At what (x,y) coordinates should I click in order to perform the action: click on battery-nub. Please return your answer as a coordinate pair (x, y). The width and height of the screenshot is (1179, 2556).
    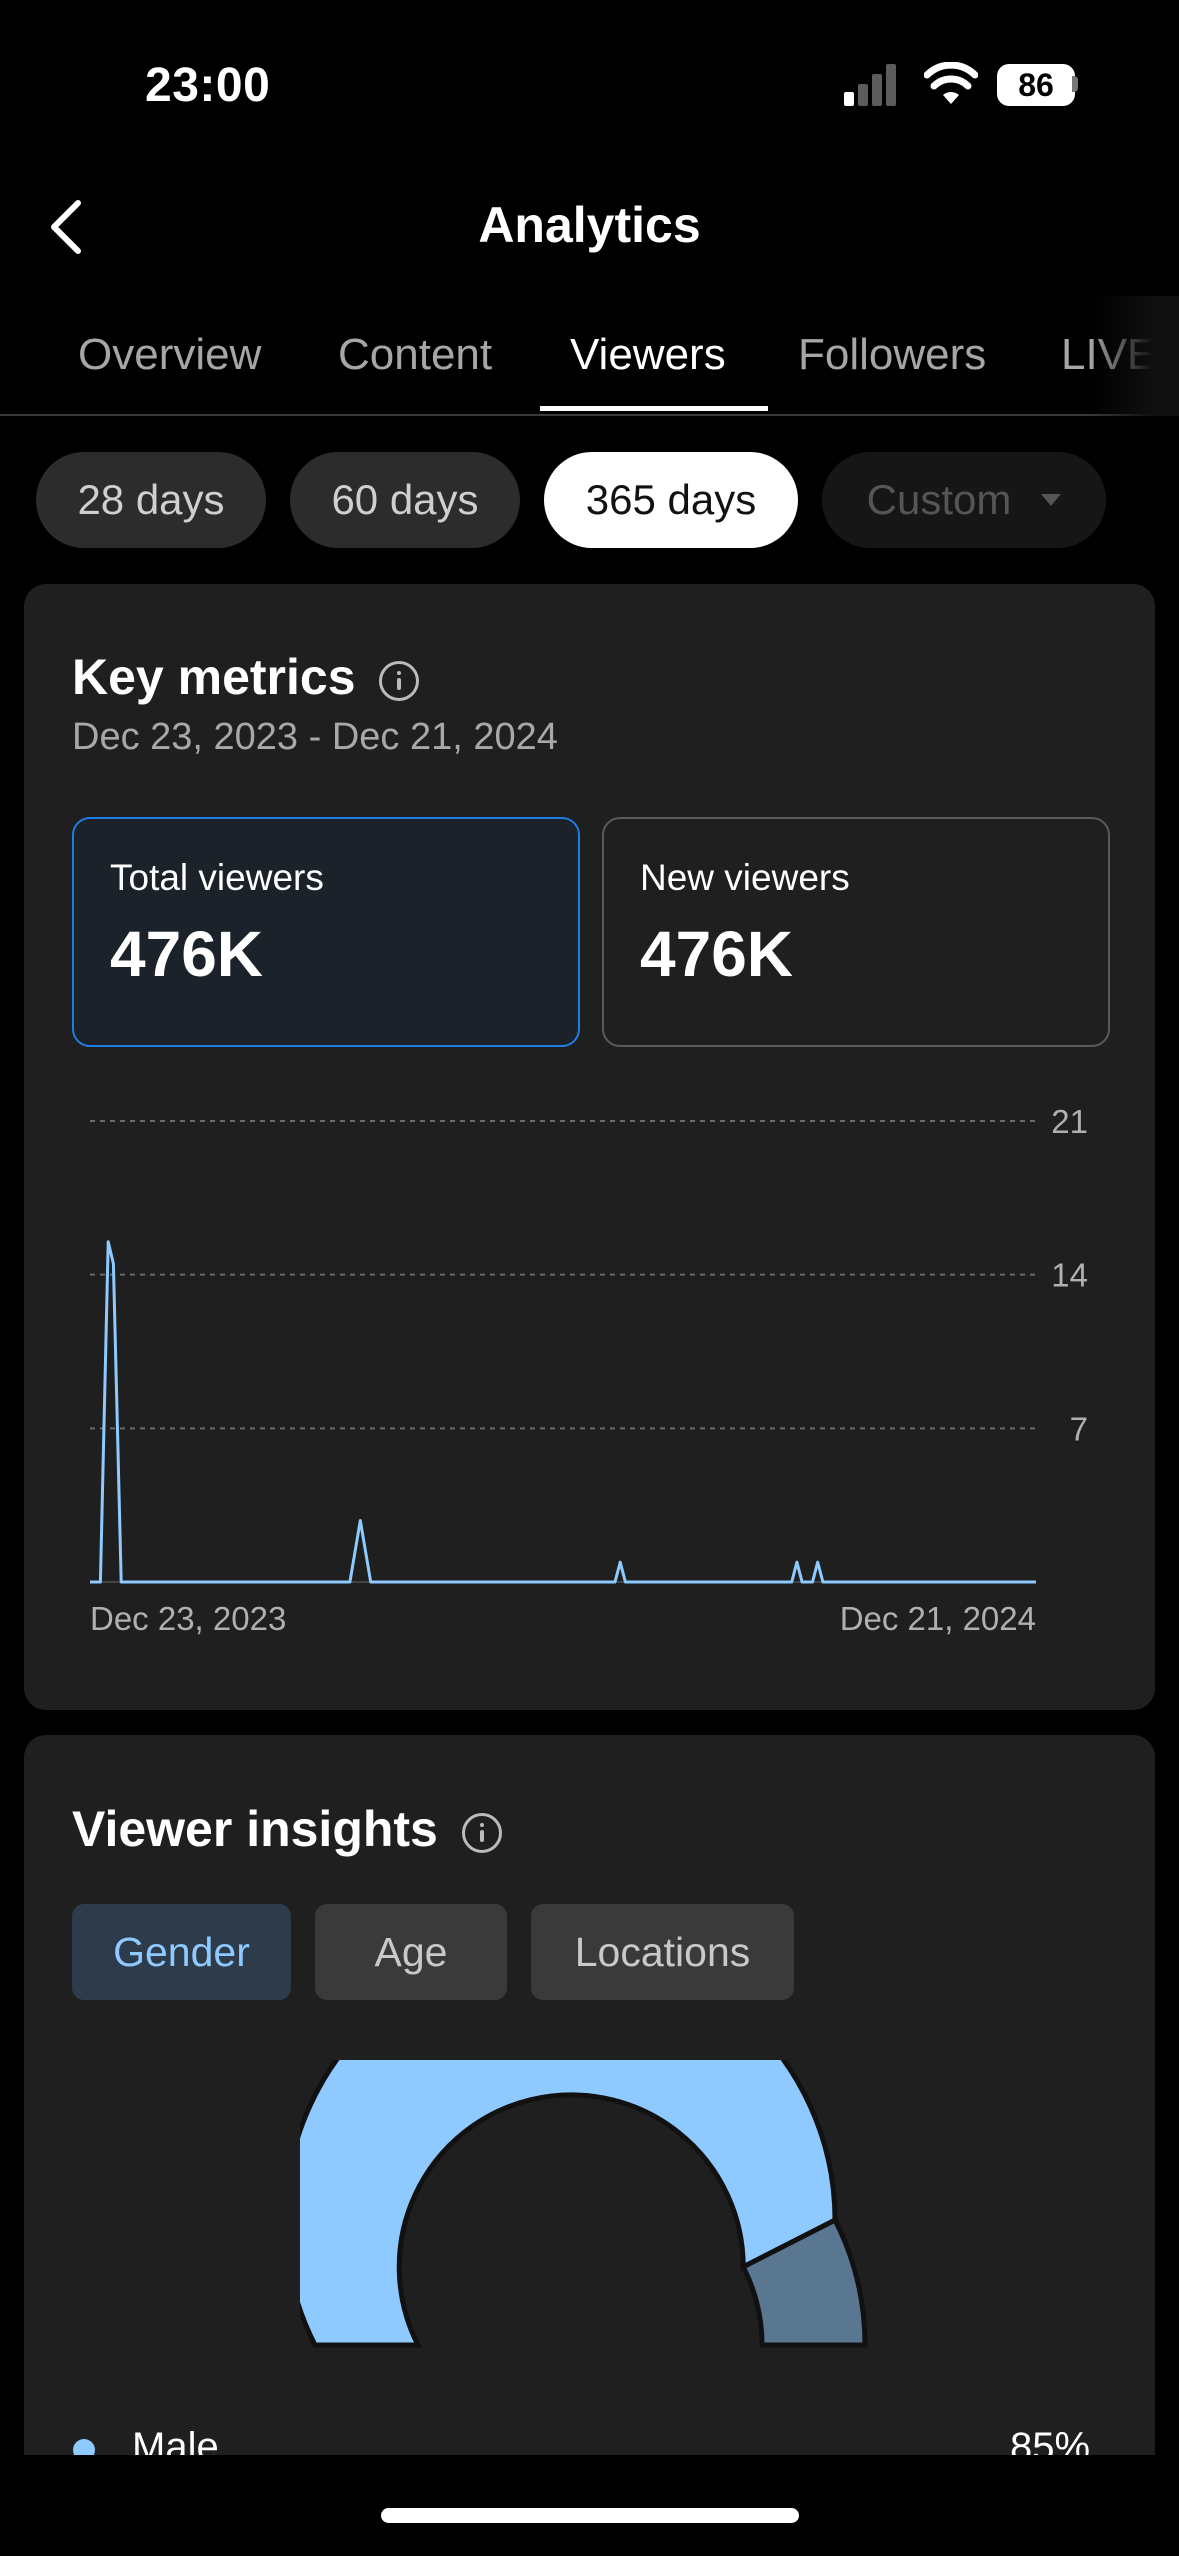
    Looking at the image, I should click on (1075, 84).